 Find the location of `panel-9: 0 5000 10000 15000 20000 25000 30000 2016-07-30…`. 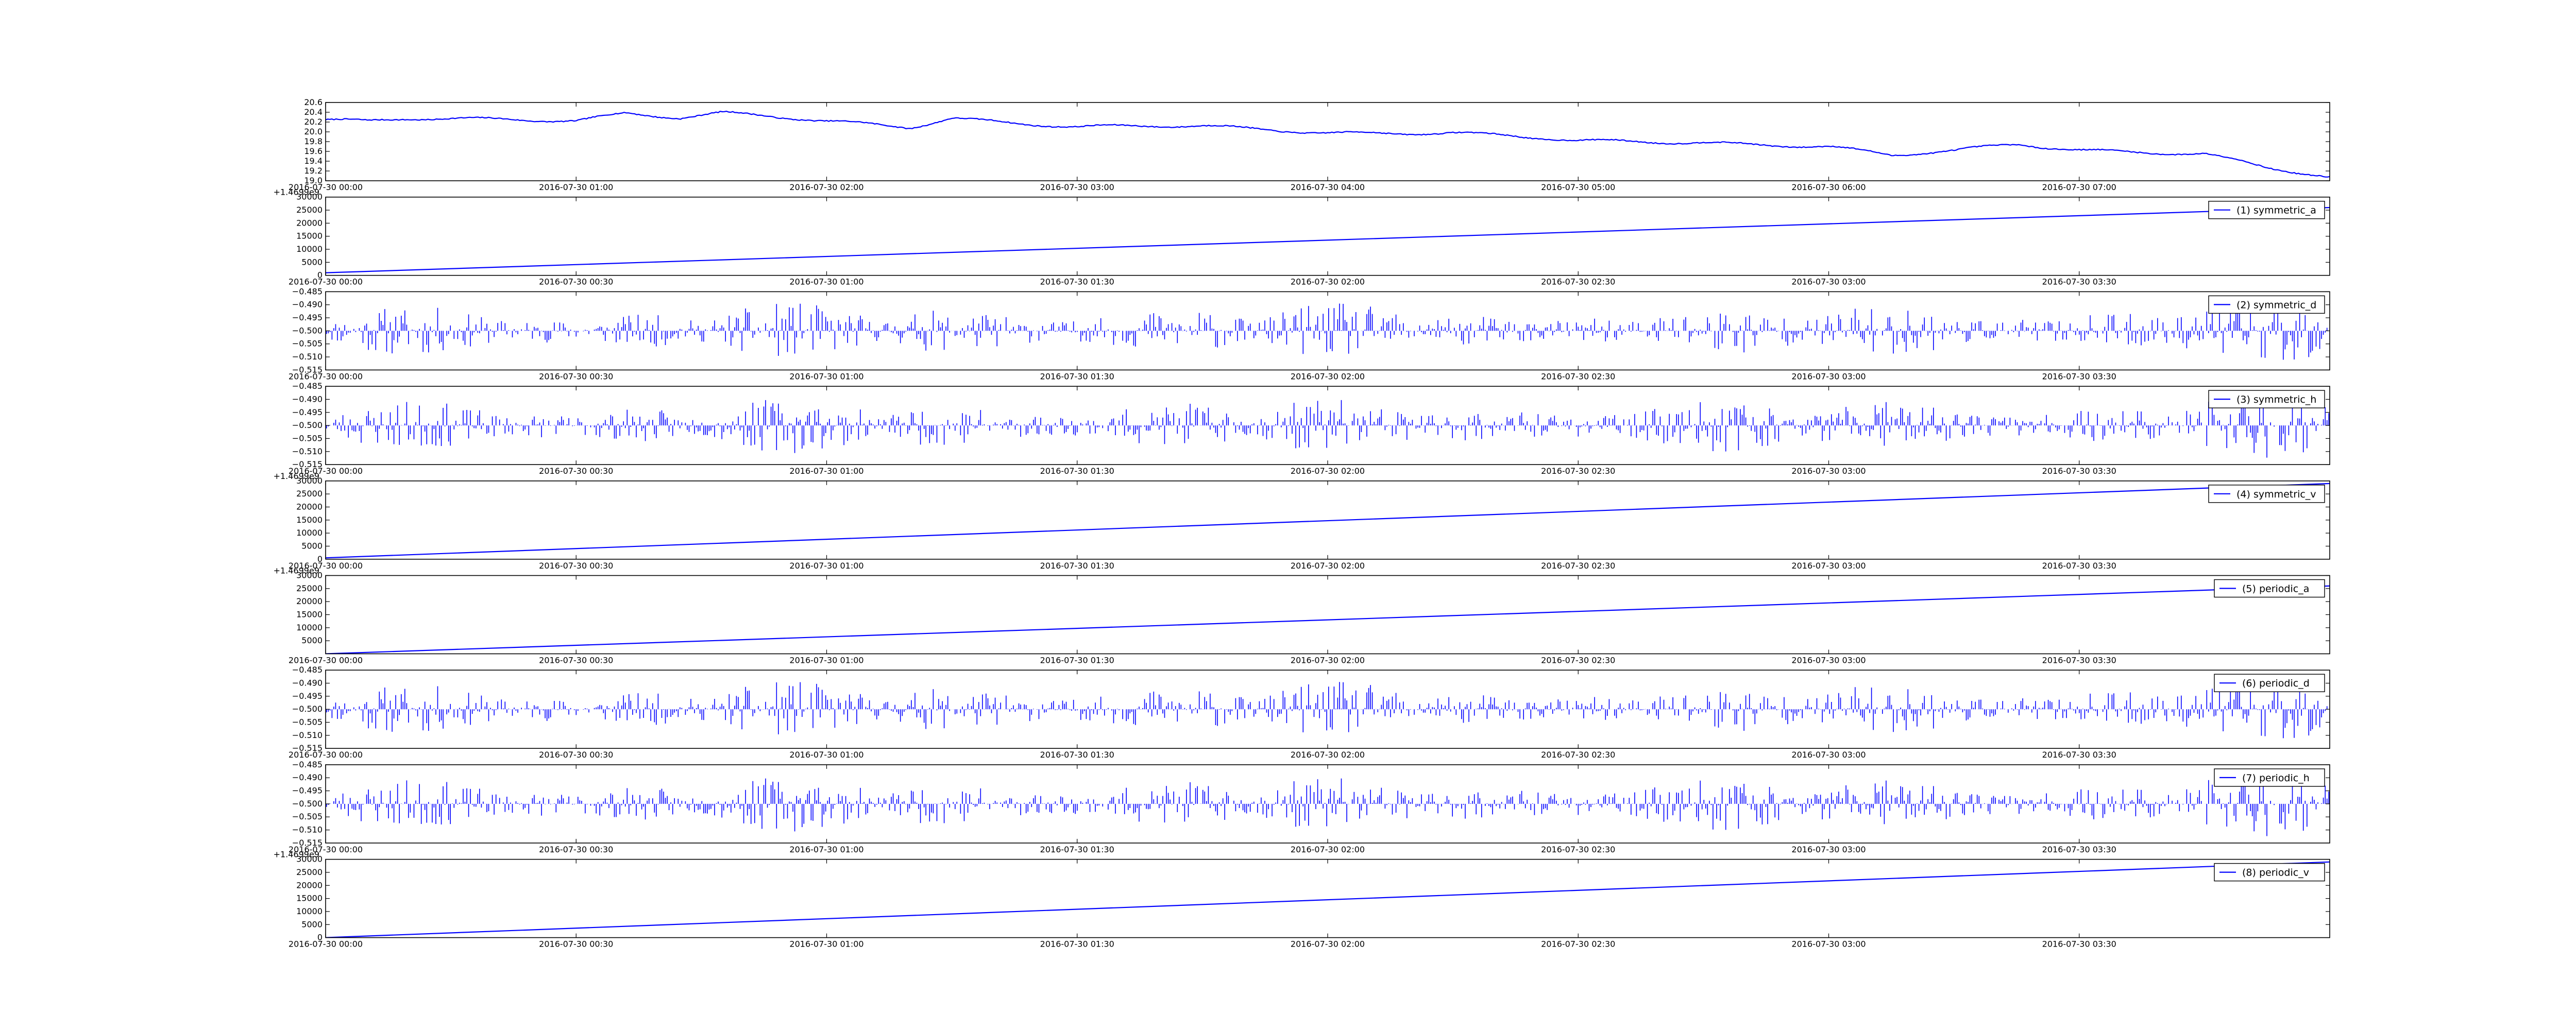

panel-9: 0 5000 10000 15000 20000 25000 30000 2016-07-30… is located at coordinates (1302, 900).